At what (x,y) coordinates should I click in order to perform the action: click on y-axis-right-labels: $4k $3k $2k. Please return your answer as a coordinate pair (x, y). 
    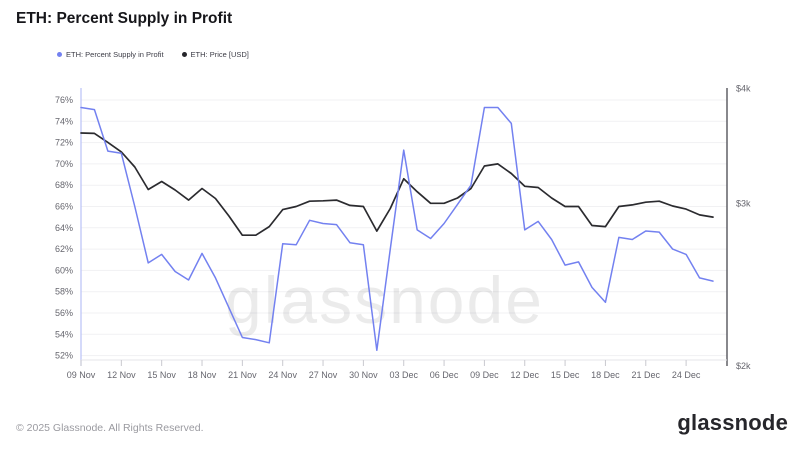
    Looking at the image, I should click on (743, 227).